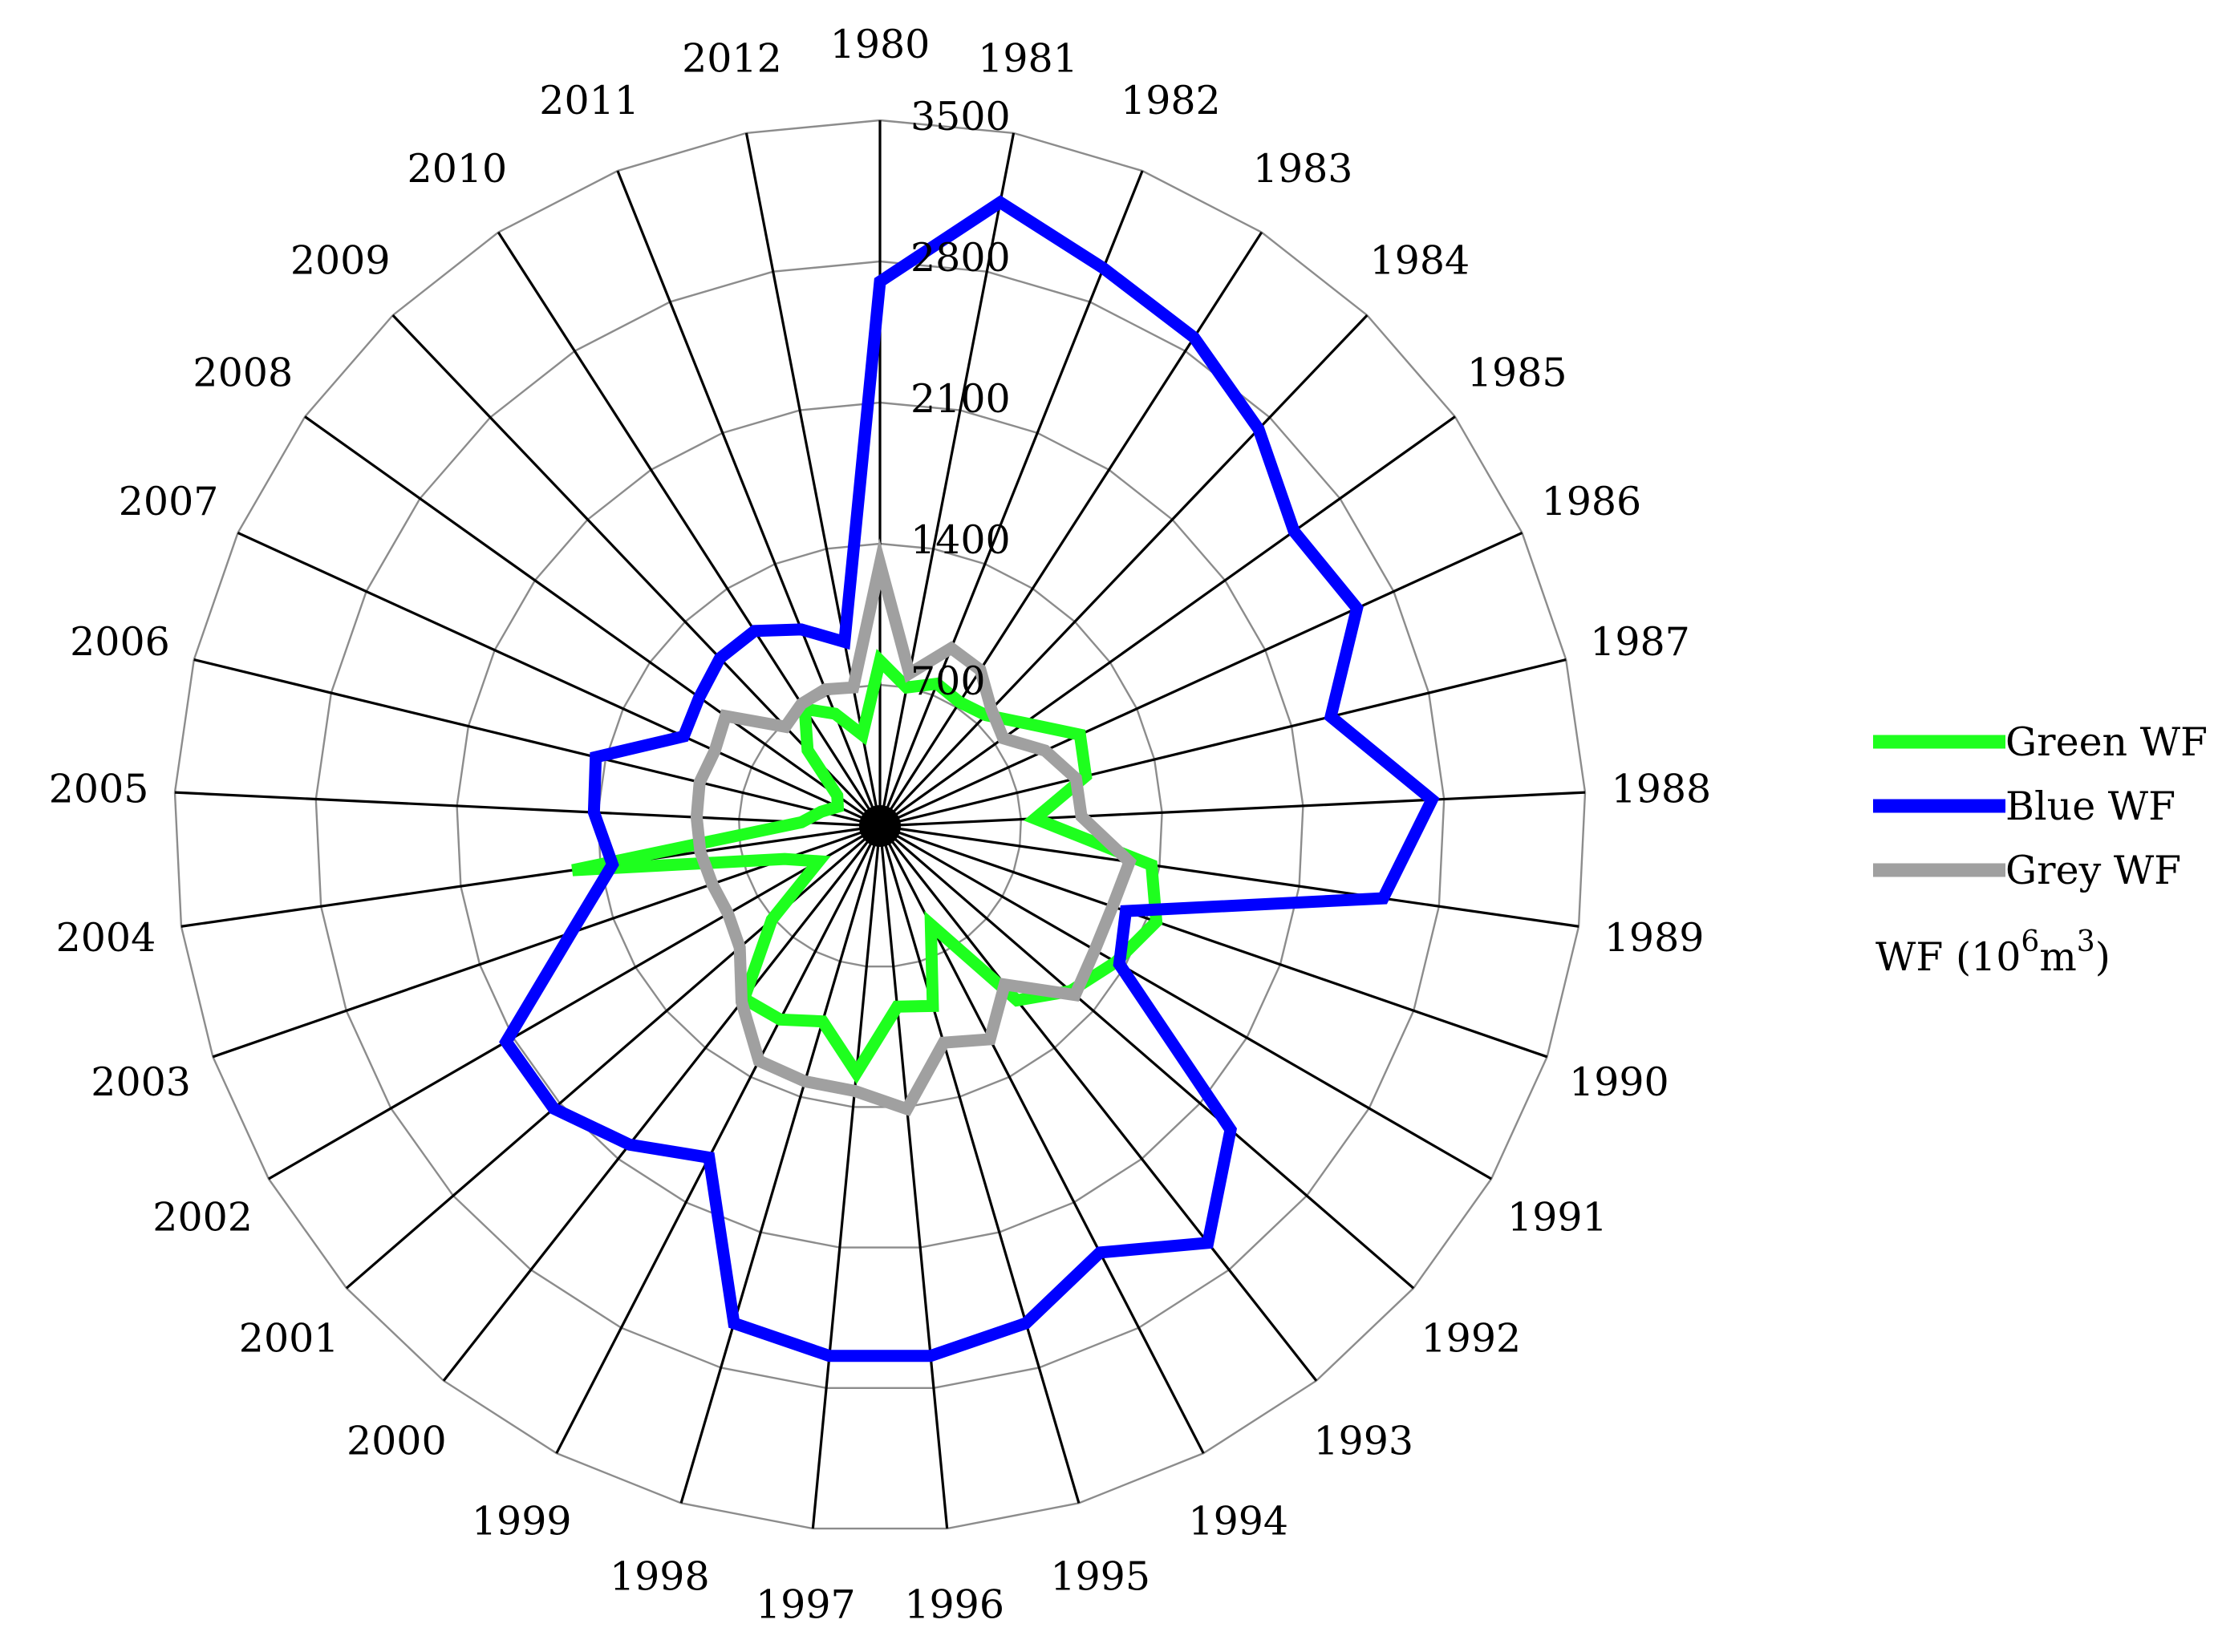 This screenshot has width=2214, height=1652. I want to click on year-label: 2004, so click(106, 938).